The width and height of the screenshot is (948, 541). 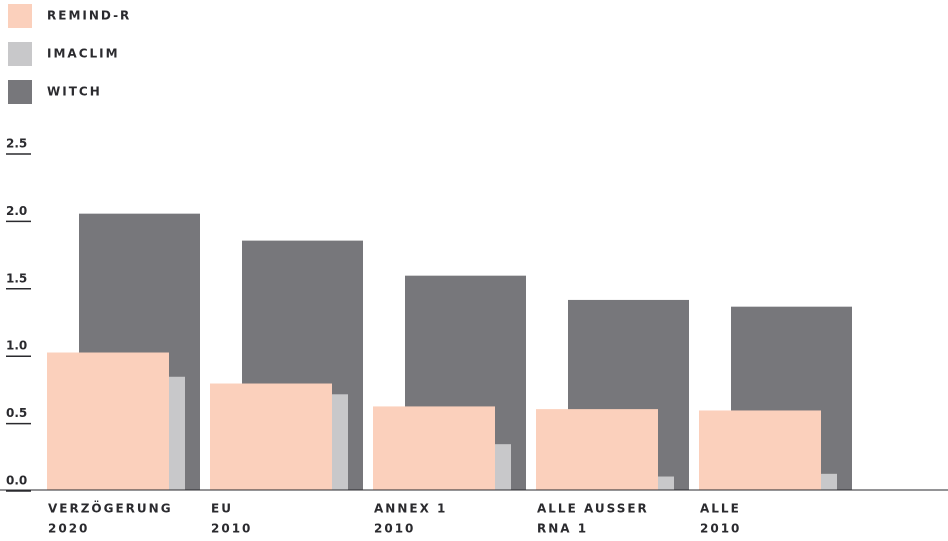 What do you see at coordinates (16, 481) in the screenshot?
I see `y-tick-label: 0.0` at bounding box center [16, 481].